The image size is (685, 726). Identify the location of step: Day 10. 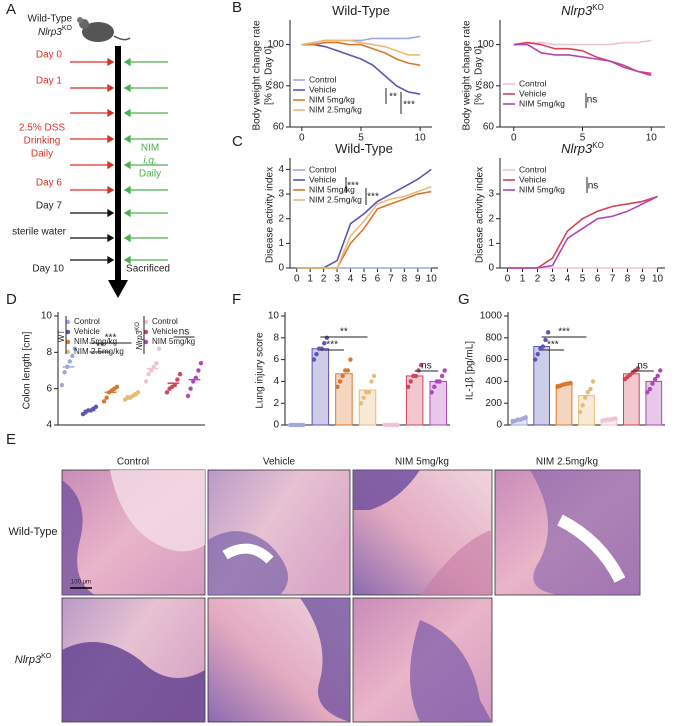
(48, 269).